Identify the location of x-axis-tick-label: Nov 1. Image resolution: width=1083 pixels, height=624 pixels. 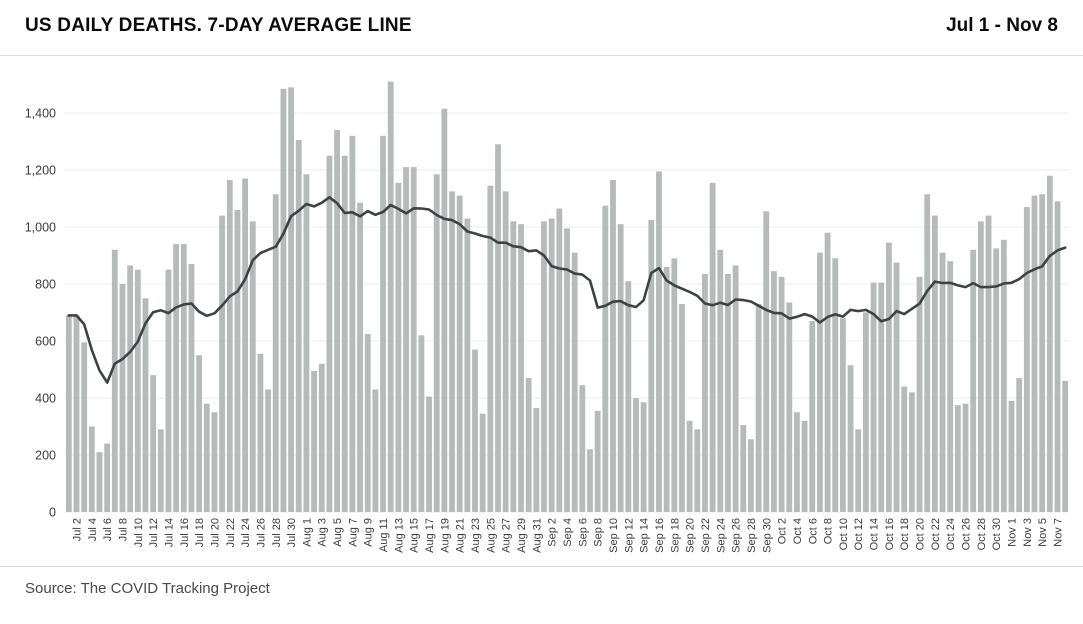
(1013, 532).